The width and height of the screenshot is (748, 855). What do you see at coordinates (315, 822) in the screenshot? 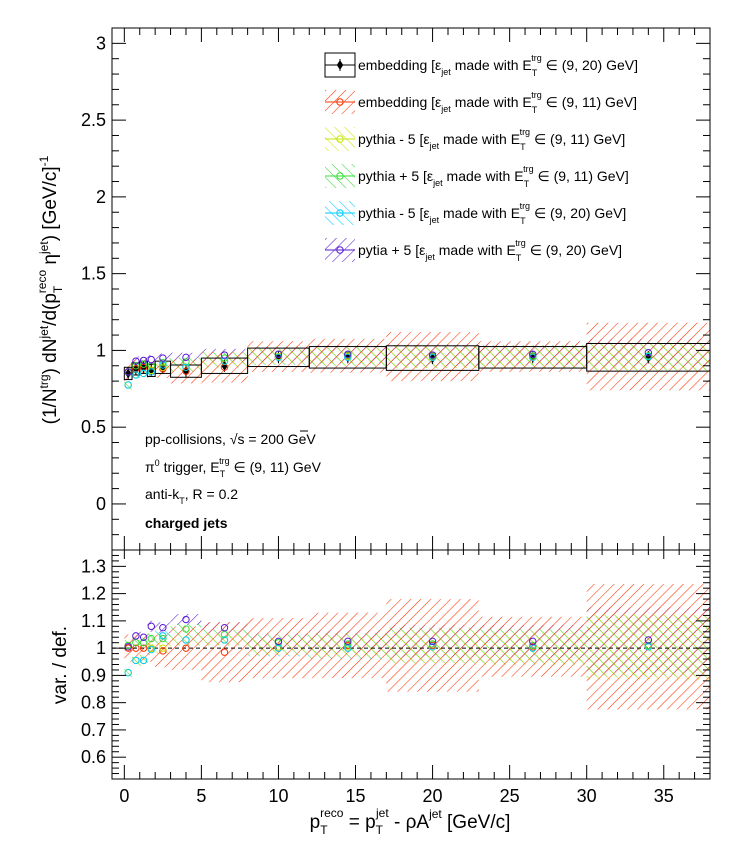
I see `xlabel-part: p` at bounding box center [315, 822].